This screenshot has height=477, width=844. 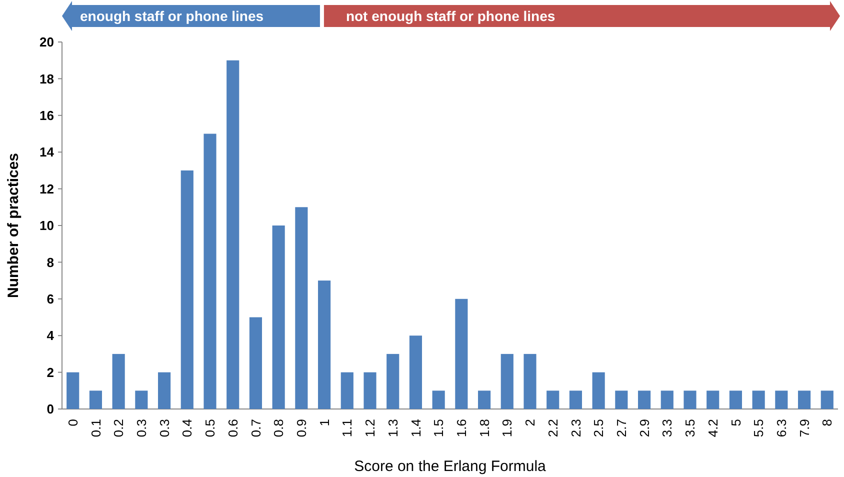 What do you see at coordinates (392, 428) in the screenshot?
I see `x-tick-label: 1.3` at bounding box center [392, 428].